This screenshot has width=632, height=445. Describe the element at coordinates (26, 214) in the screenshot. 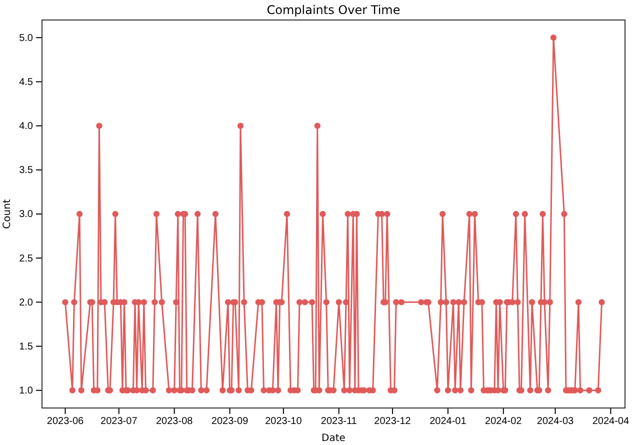

I see `y-tick-label: 3.0` at that location.